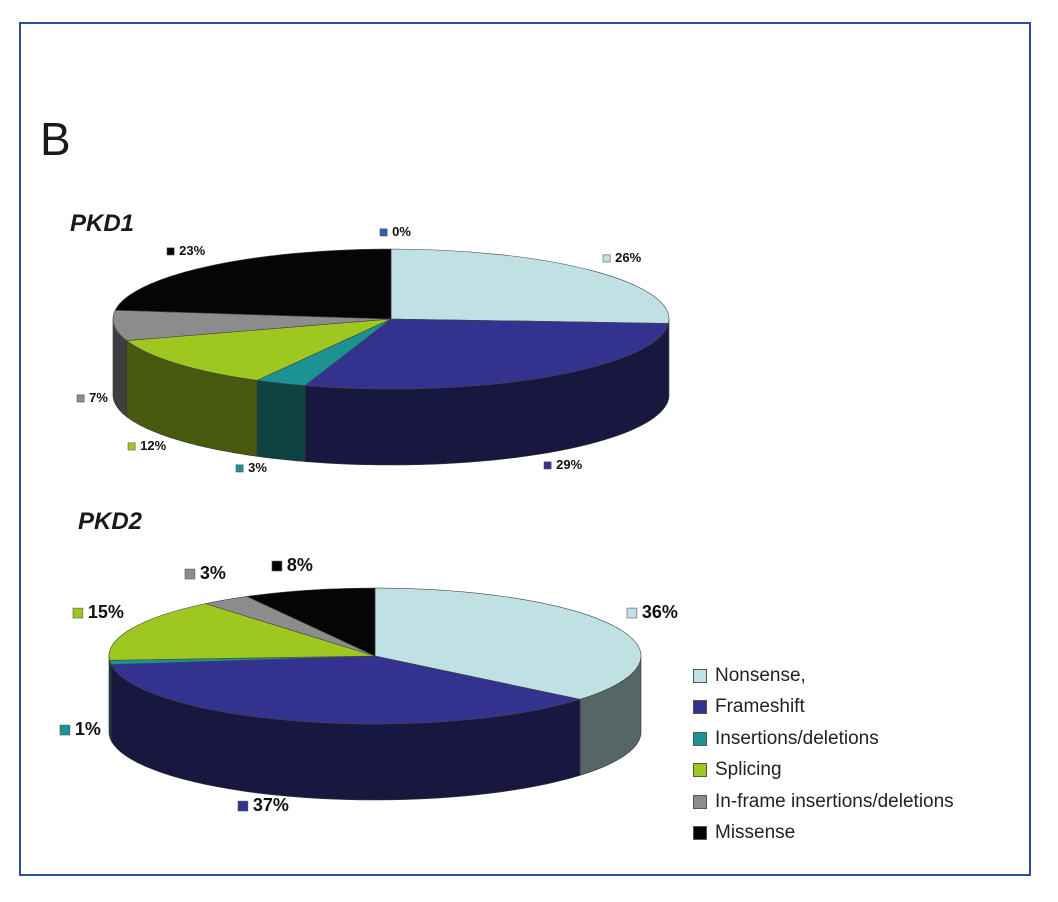  What do you see at coordinates (823, 708) in the screenshot?
I see `legend-item: Frameshift` at bounding box center [823, 708].